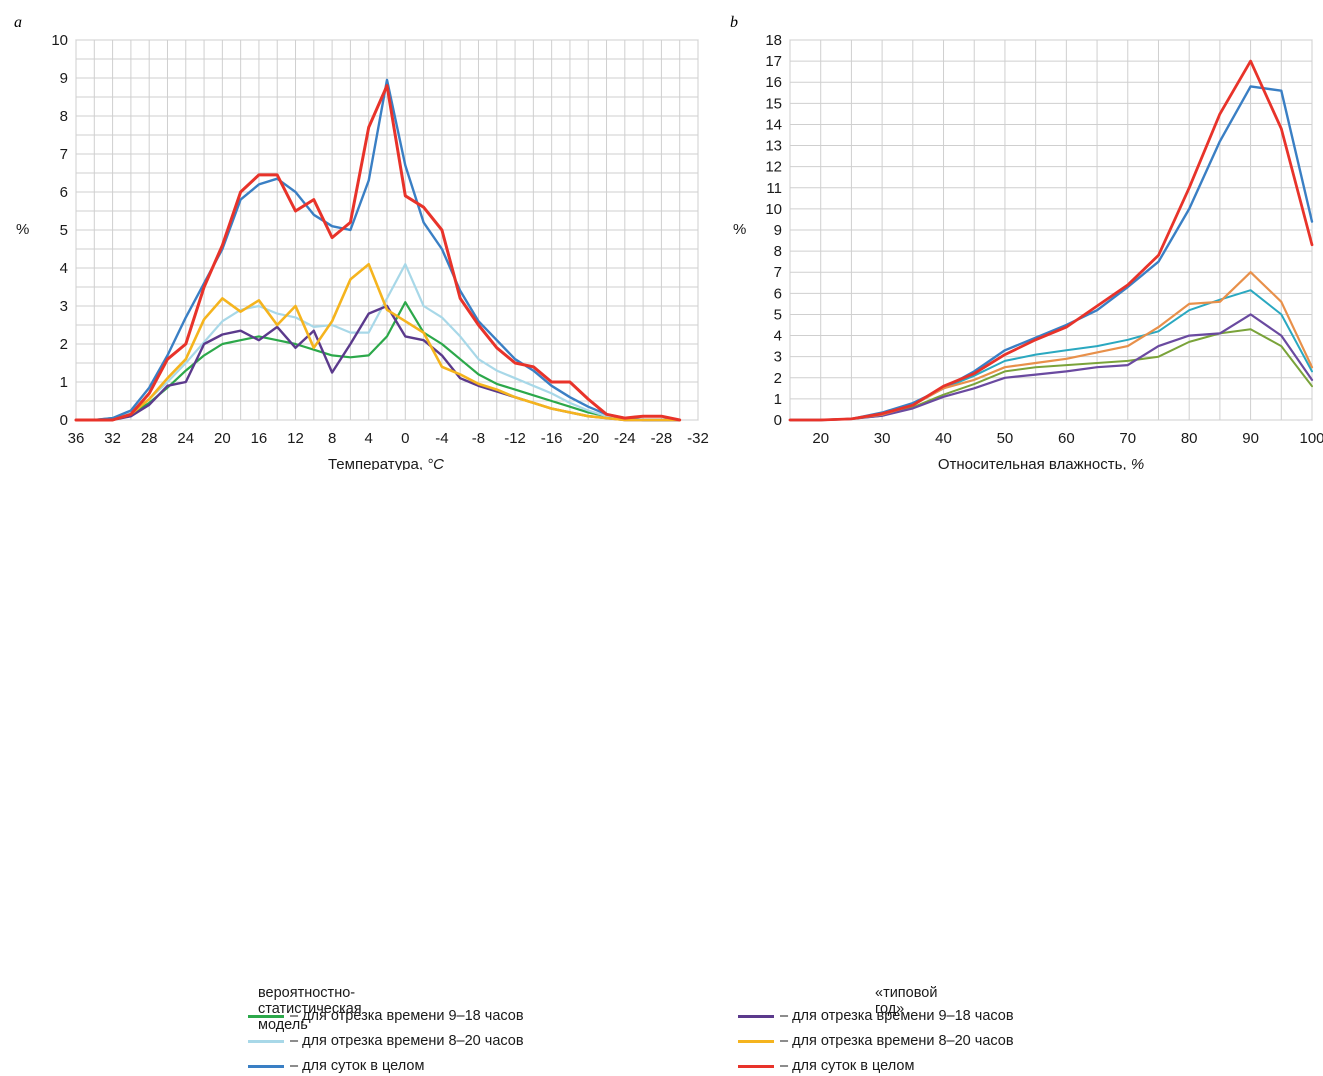  What do you see at coordinates (295, 438) in the screenshot?
I see `x-tick-label: 12` at bounding box center [295, 438].